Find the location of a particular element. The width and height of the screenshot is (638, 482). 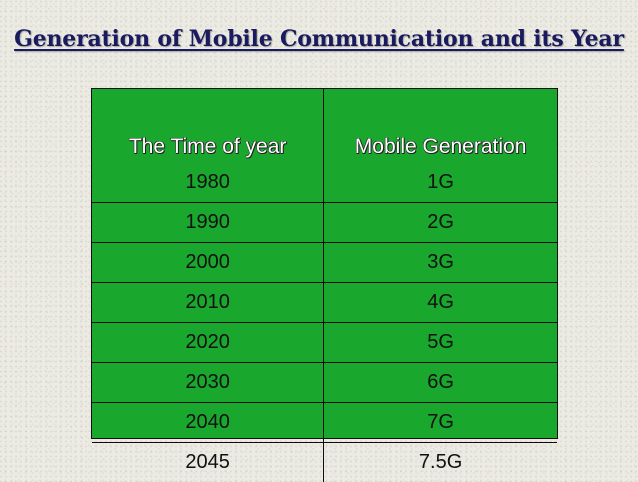

table-header-row: The Time of year Mobile Generation is located at coordinates (324, 126).